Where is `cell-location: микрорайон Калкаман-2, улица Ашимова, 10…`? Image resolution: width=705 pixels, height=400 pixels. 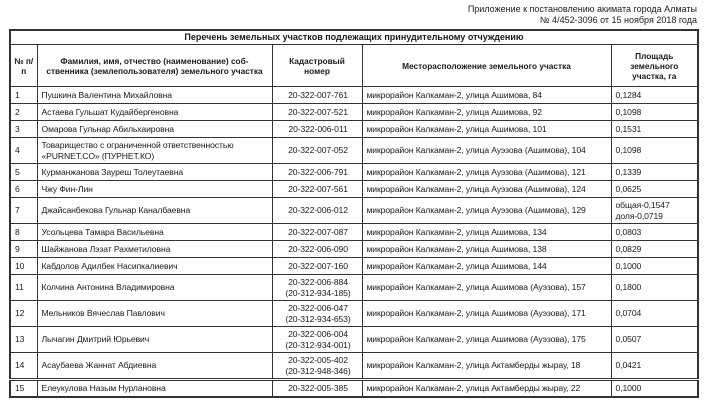
cell-location: микрорайон Калкаман-2, улица Ашимова, 10… is located at coordinates (486, 129).